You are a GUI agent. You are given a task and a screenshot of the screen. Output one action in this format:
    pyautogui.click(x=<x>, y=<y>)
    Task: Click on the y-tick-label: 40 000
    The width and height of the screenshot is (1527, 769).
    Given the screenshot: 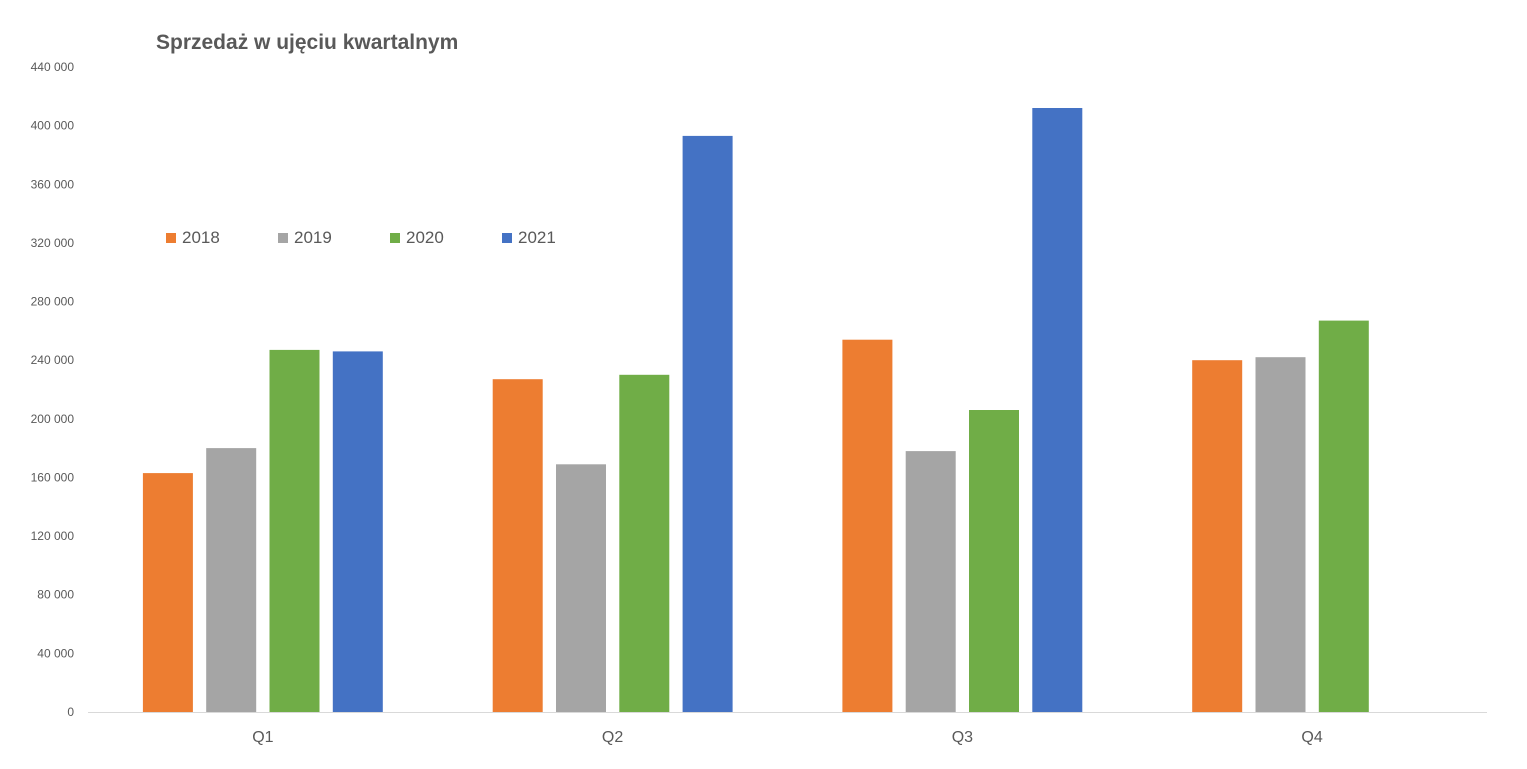 What is the action you would take?
    pyautogui.click(x=55, y=653)
    